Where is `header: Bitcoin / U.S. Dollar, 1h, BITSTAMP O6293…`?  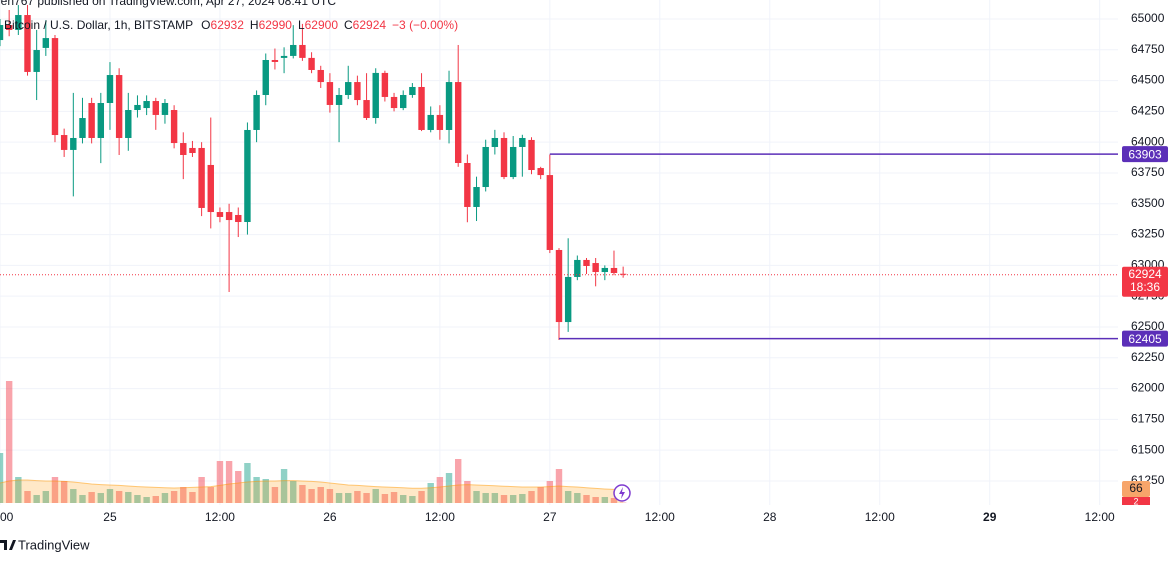
header: Bitcoin / U.S. Dollar, 1h, BITSTAMP O6293… is located at coordinates (231, 25).